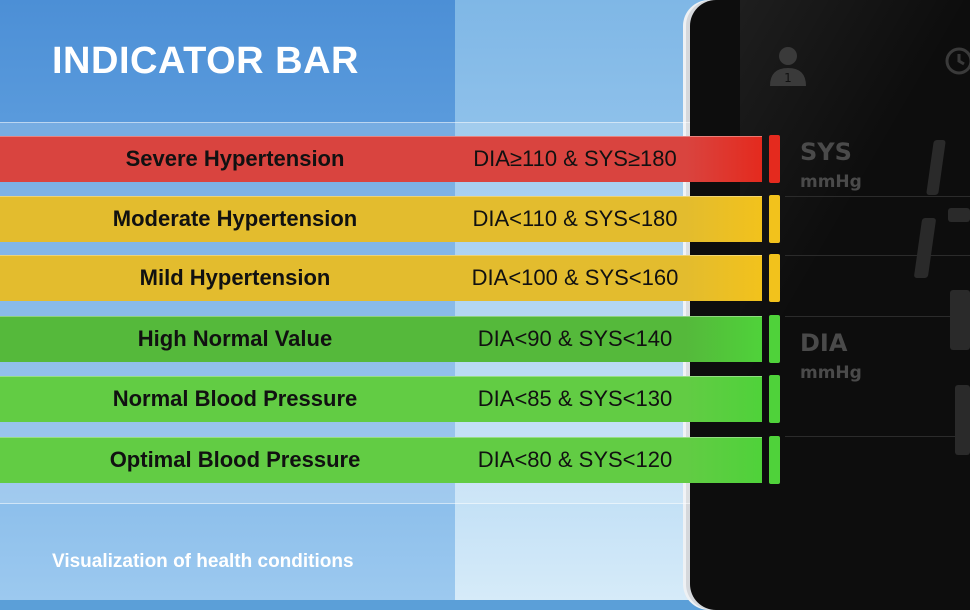 Image resolution: width=970 pixels, height=610 pixels. What do you see at coordinates (203, 561) in the screenshot?
I see `footer-caption: Visualization of health conditions` at bounding box center [203, 561].